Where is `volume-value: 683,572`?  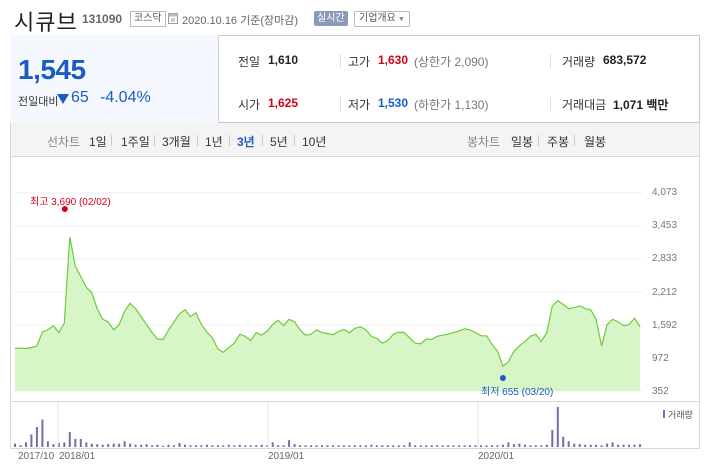 volume-value: 683,572 is located at coordinates (625, 60).